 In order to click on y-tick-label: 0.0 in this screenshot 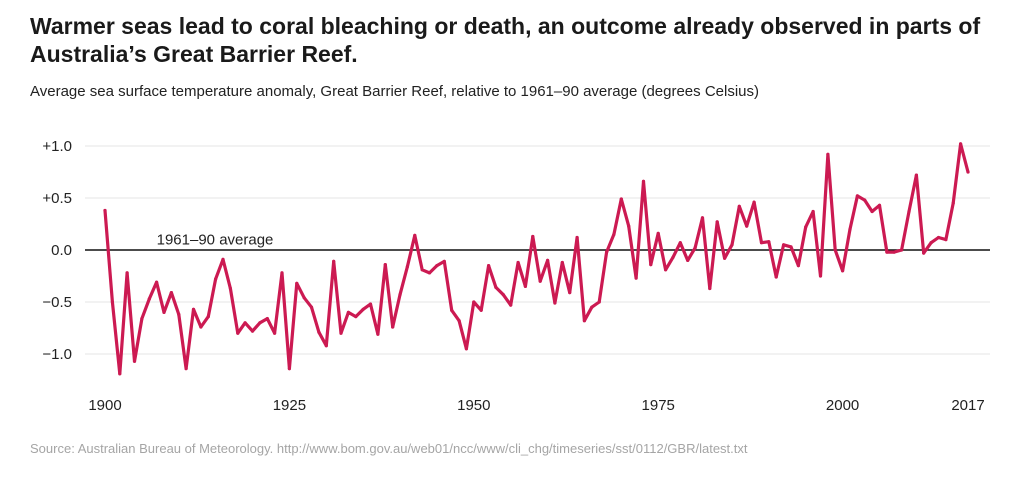, I will do `click(61, 250)`.